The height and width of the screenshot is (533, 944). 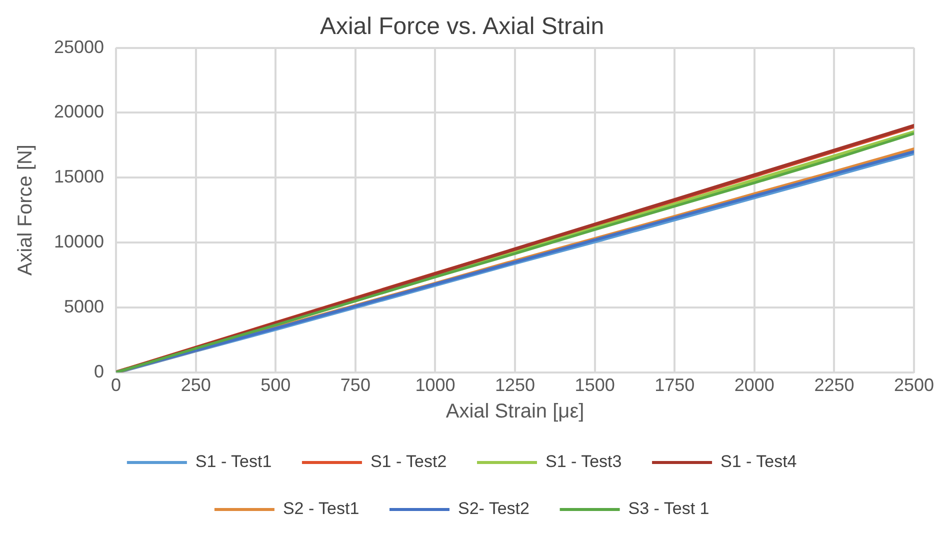 I want to click on y-axis-title: Axial Force [N], so click(x=25, y=210).